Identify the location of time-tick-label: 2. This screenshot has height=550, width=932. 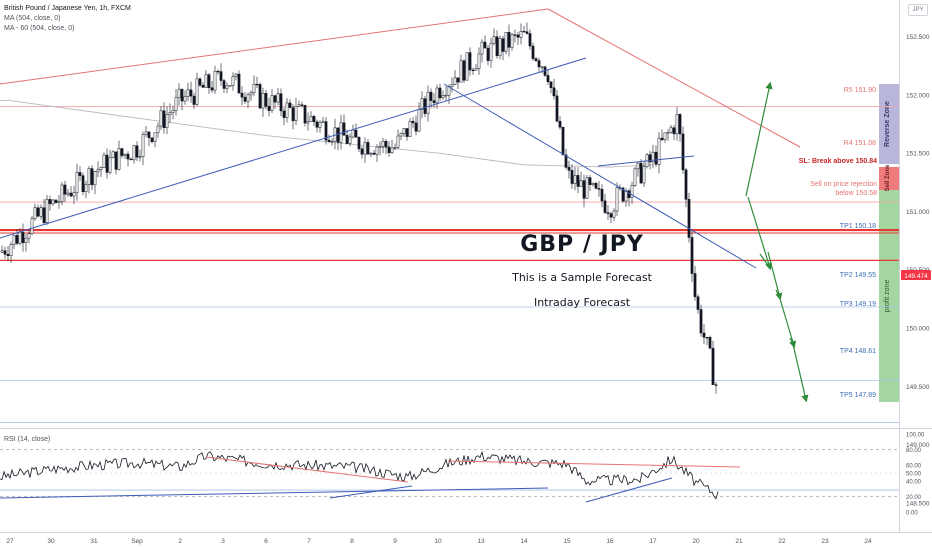
(180, 541).